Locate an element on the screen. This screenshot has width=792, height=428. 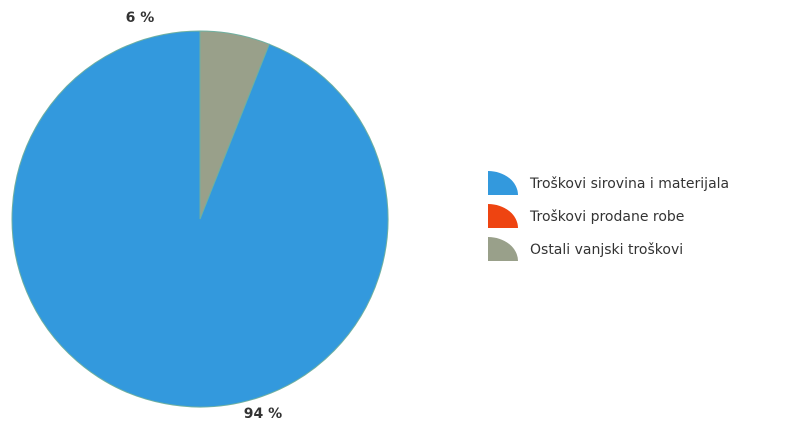
legend-label-2: Troškovi prodane robe is located at coordinates (606, 217).